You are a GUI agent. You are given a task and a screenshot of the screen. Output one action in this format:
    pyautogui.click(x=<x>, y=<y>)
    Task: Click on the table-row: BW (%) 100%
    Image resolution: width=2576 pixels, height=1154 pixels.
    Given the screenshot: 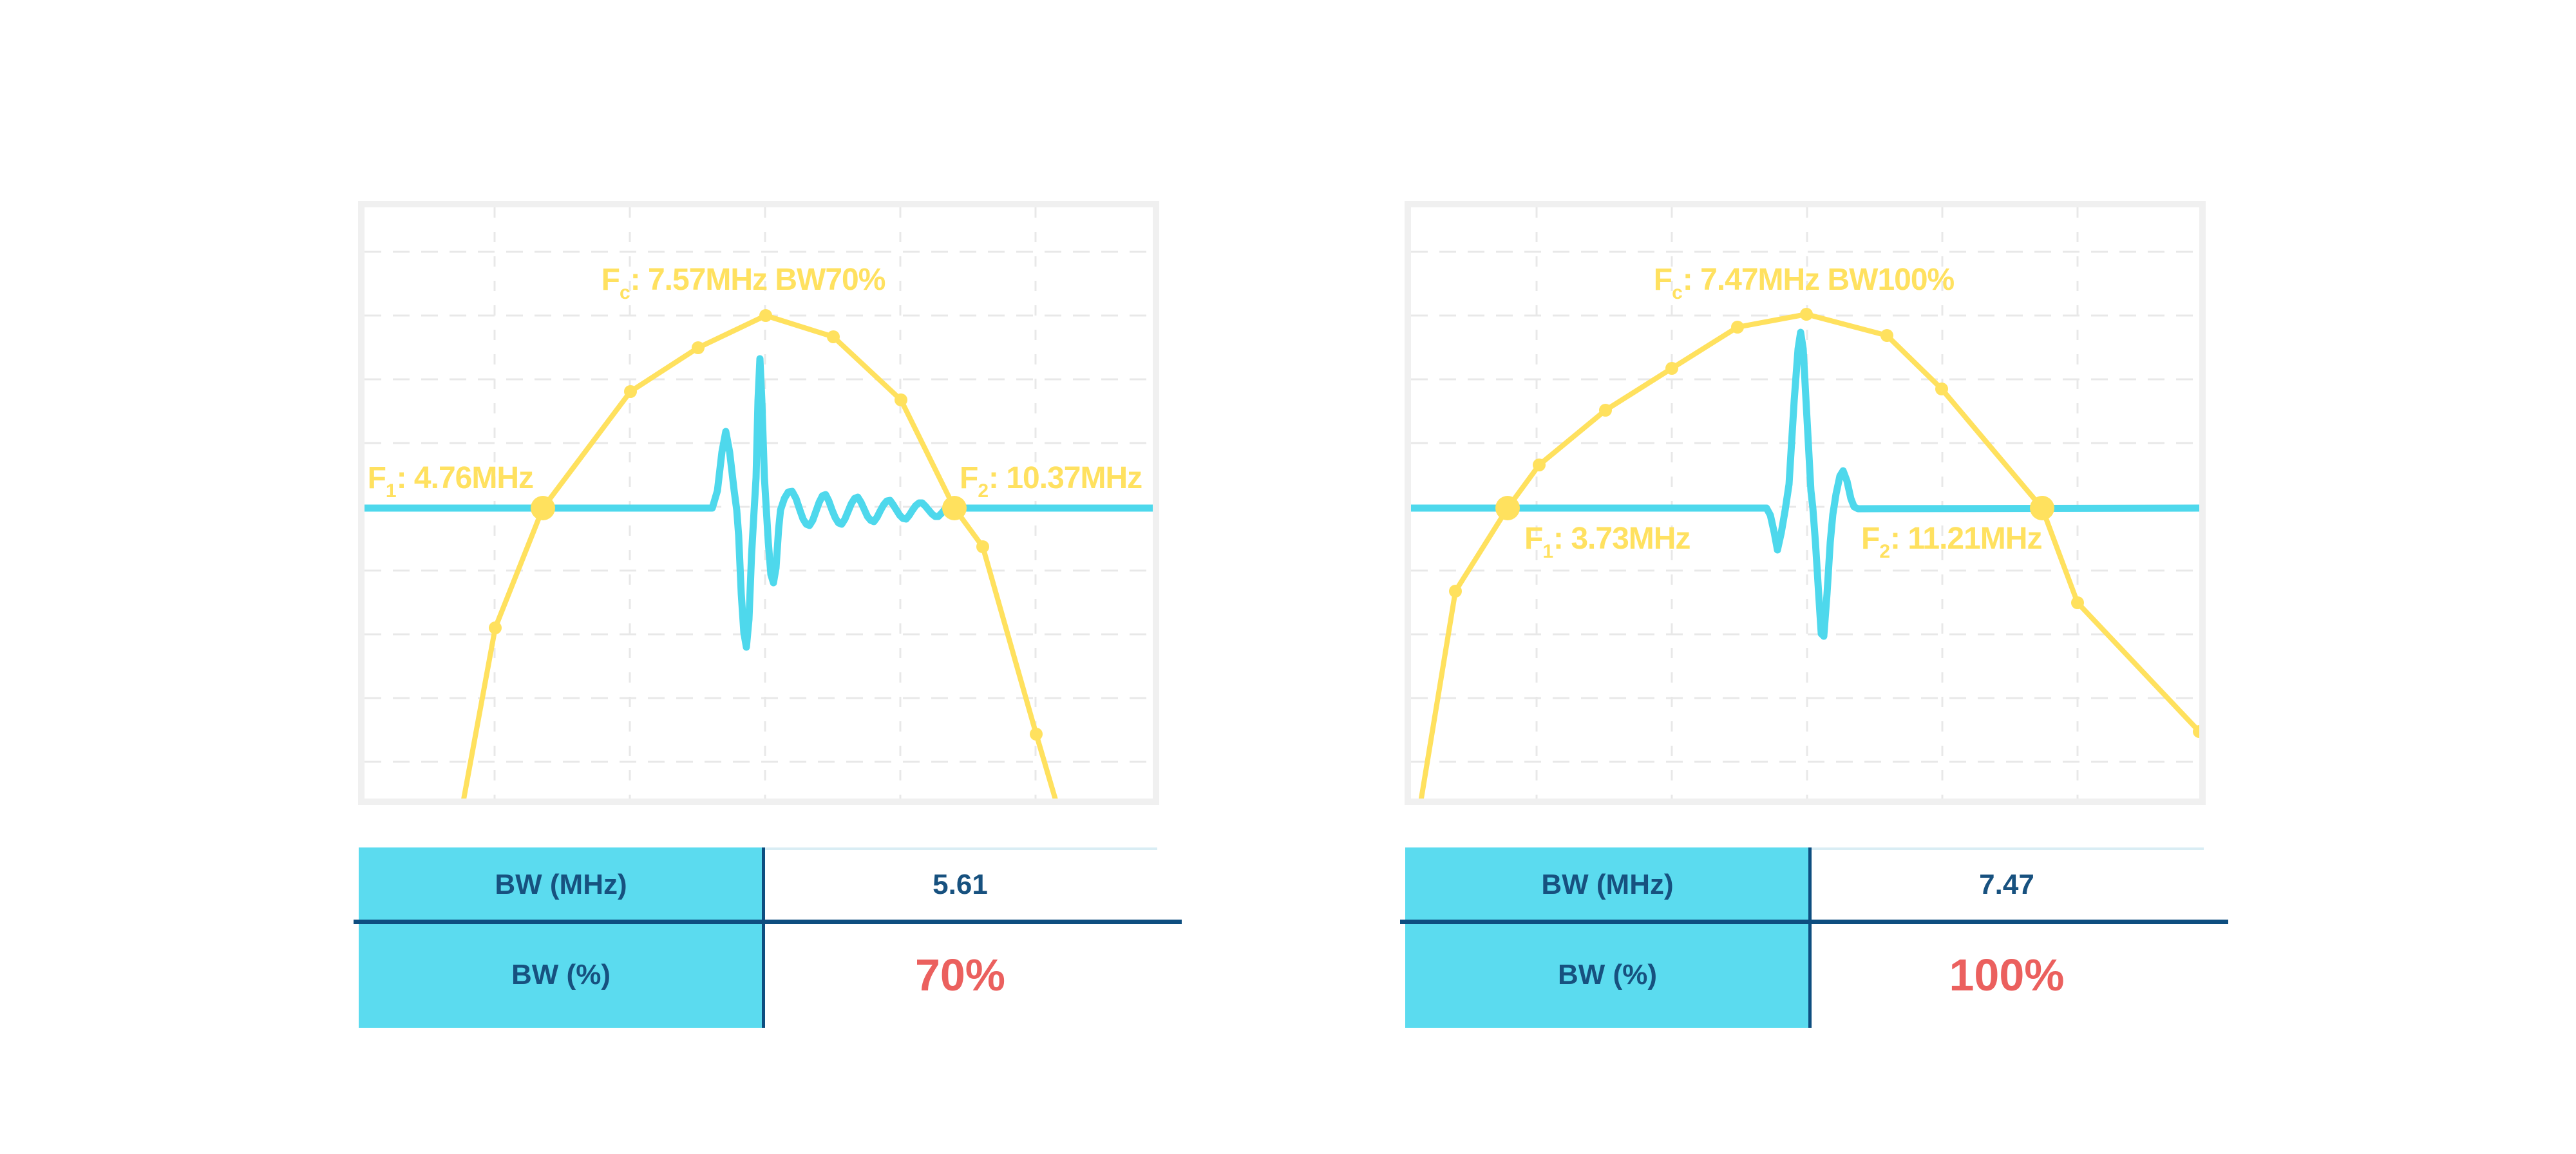 What is the action you would take?
    pyautogui.click(x=1805, y=975)
    